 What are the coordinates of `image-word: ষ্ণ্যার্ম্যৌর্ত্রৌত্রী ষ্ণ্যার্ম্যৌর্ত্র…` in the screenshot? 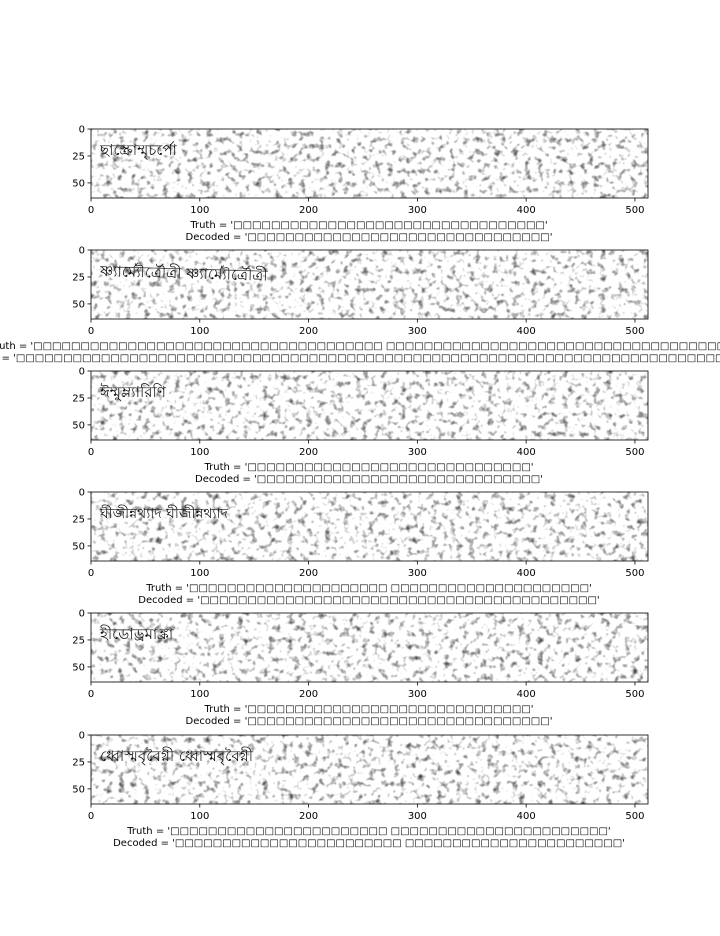 It's located at (184, 273).